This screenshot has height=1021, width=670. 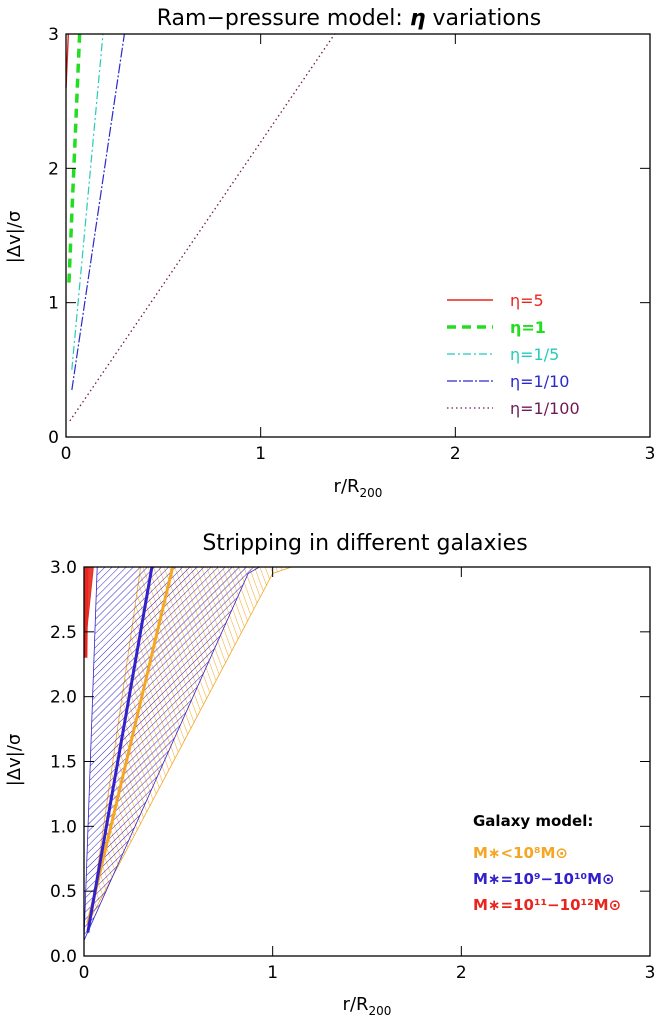 I want to click on bottom-x-tick-label: 0, so click(x=84, y=973).